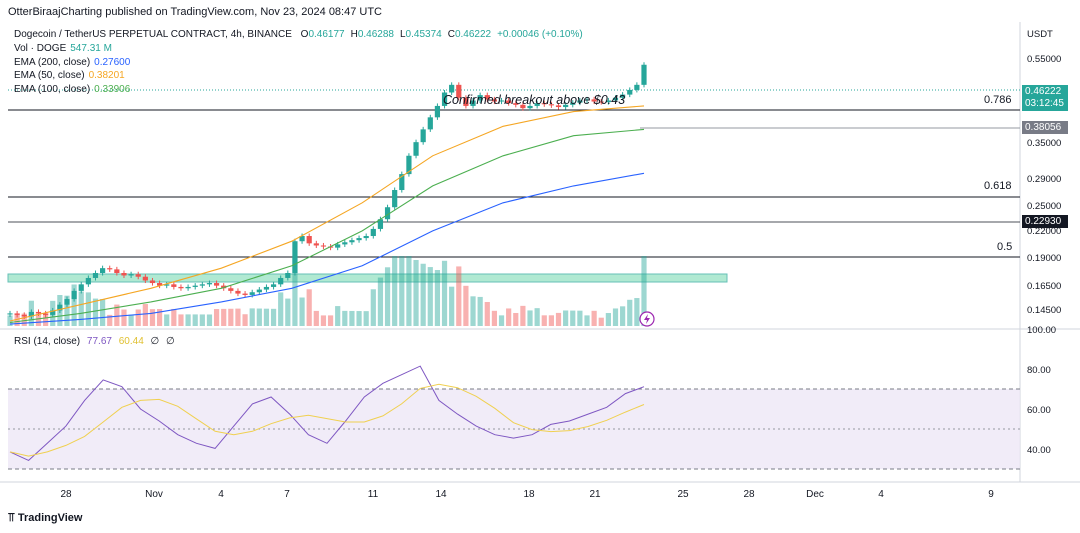 The image size is (1080, 533). I want to click on rsi-label: RSI (14, close), so click(47, 341).